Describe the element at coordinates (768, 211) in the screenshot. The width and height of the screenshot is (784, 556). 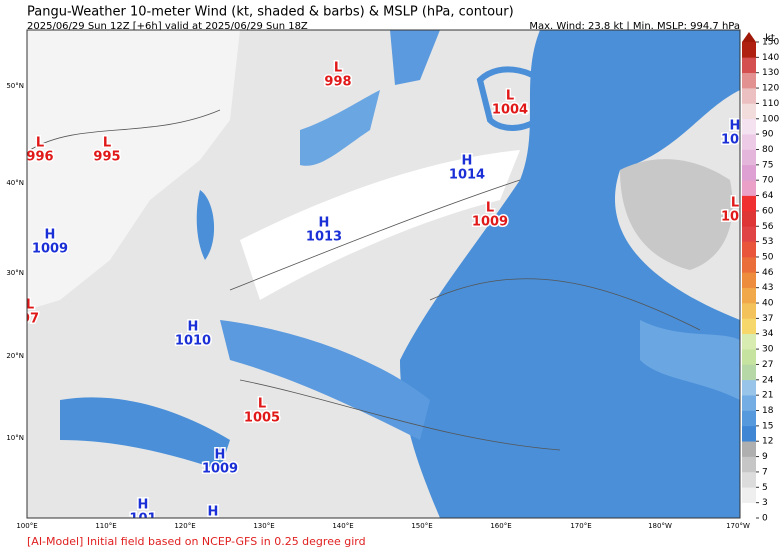
I see `colorbar-label: 60` at that location.